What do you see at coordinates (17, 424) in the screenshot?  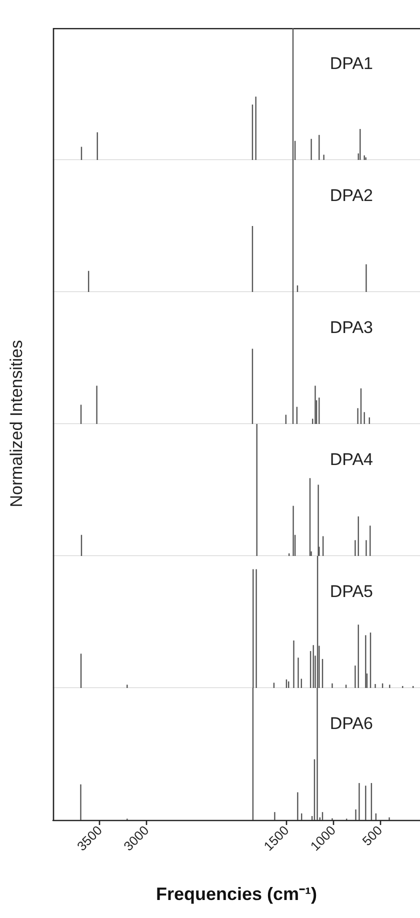 I see `y-axis-title: Normalized Intensities` at bounding box center [17, 424].